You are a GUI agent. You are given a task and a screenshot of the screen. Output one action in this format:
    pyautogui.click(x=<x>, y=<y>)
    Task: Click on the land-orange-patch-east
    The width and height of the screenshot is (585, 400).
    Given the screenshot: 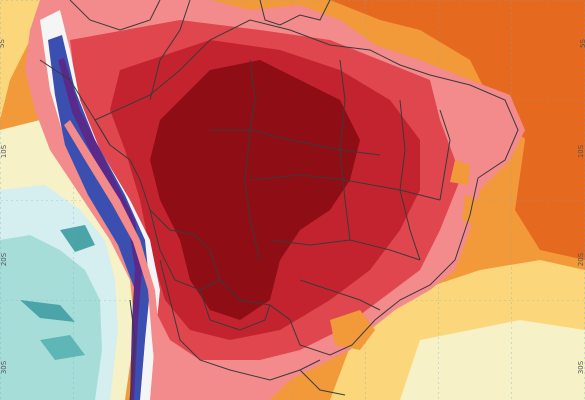 What is the action you would take?
    pyautogui.click(x=460, y=172)
    